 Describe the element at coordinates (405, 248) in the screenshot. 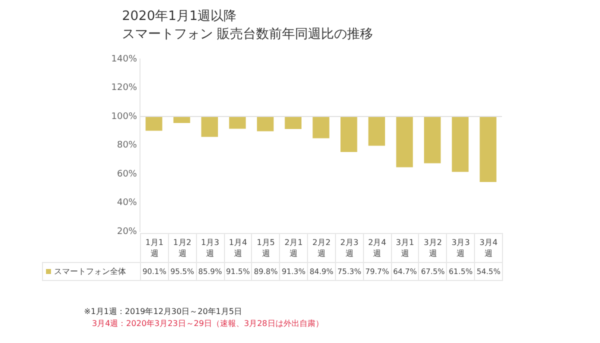

I see `x-tick-label: 3月1週` at that location.